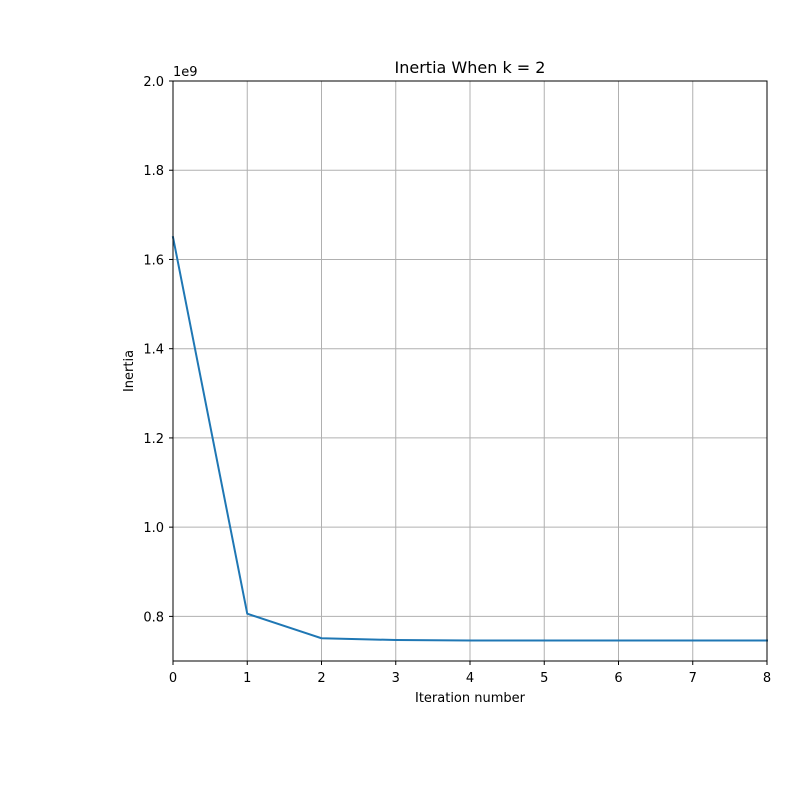  I want to click on x-axis-ticks: 0 1 2 3 4 5 6 7 8, so click(470, 673).